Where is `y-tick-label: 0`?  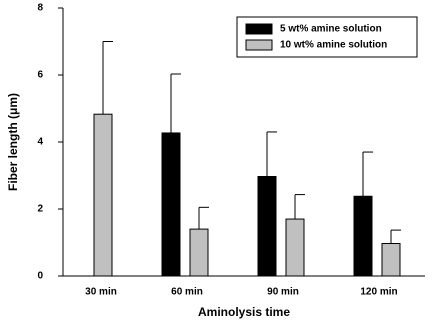 y-tick-label: 0 is located at coordinates (40, 276).